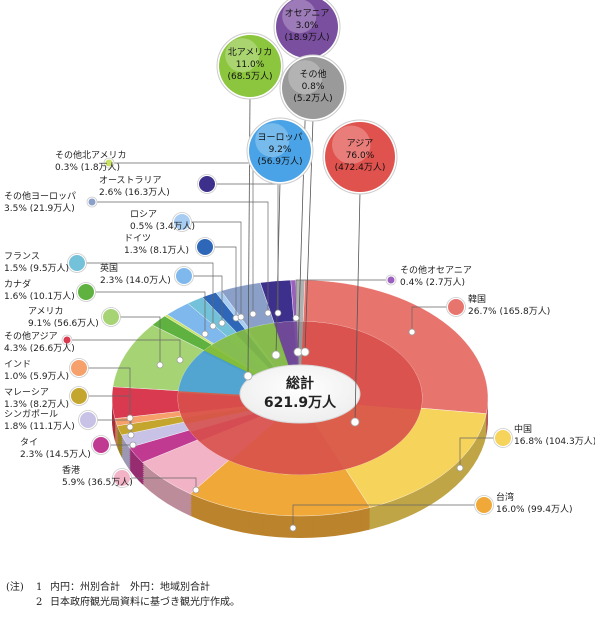  I want to click on region-name: アメリカ, so click(46, 311).